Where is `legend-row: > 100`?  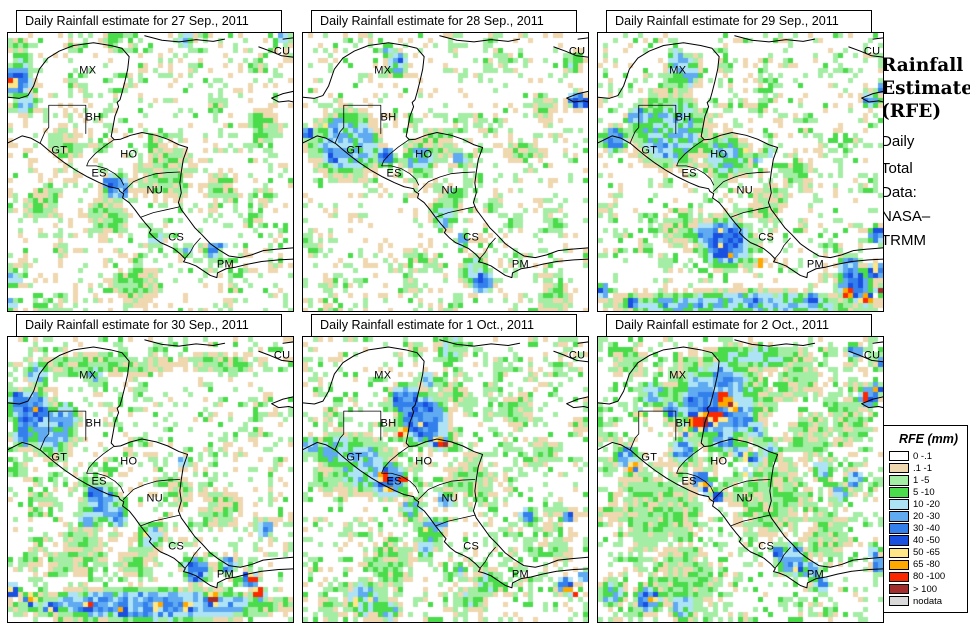 legend-row: > 100 is located at coordinates (928, 589).